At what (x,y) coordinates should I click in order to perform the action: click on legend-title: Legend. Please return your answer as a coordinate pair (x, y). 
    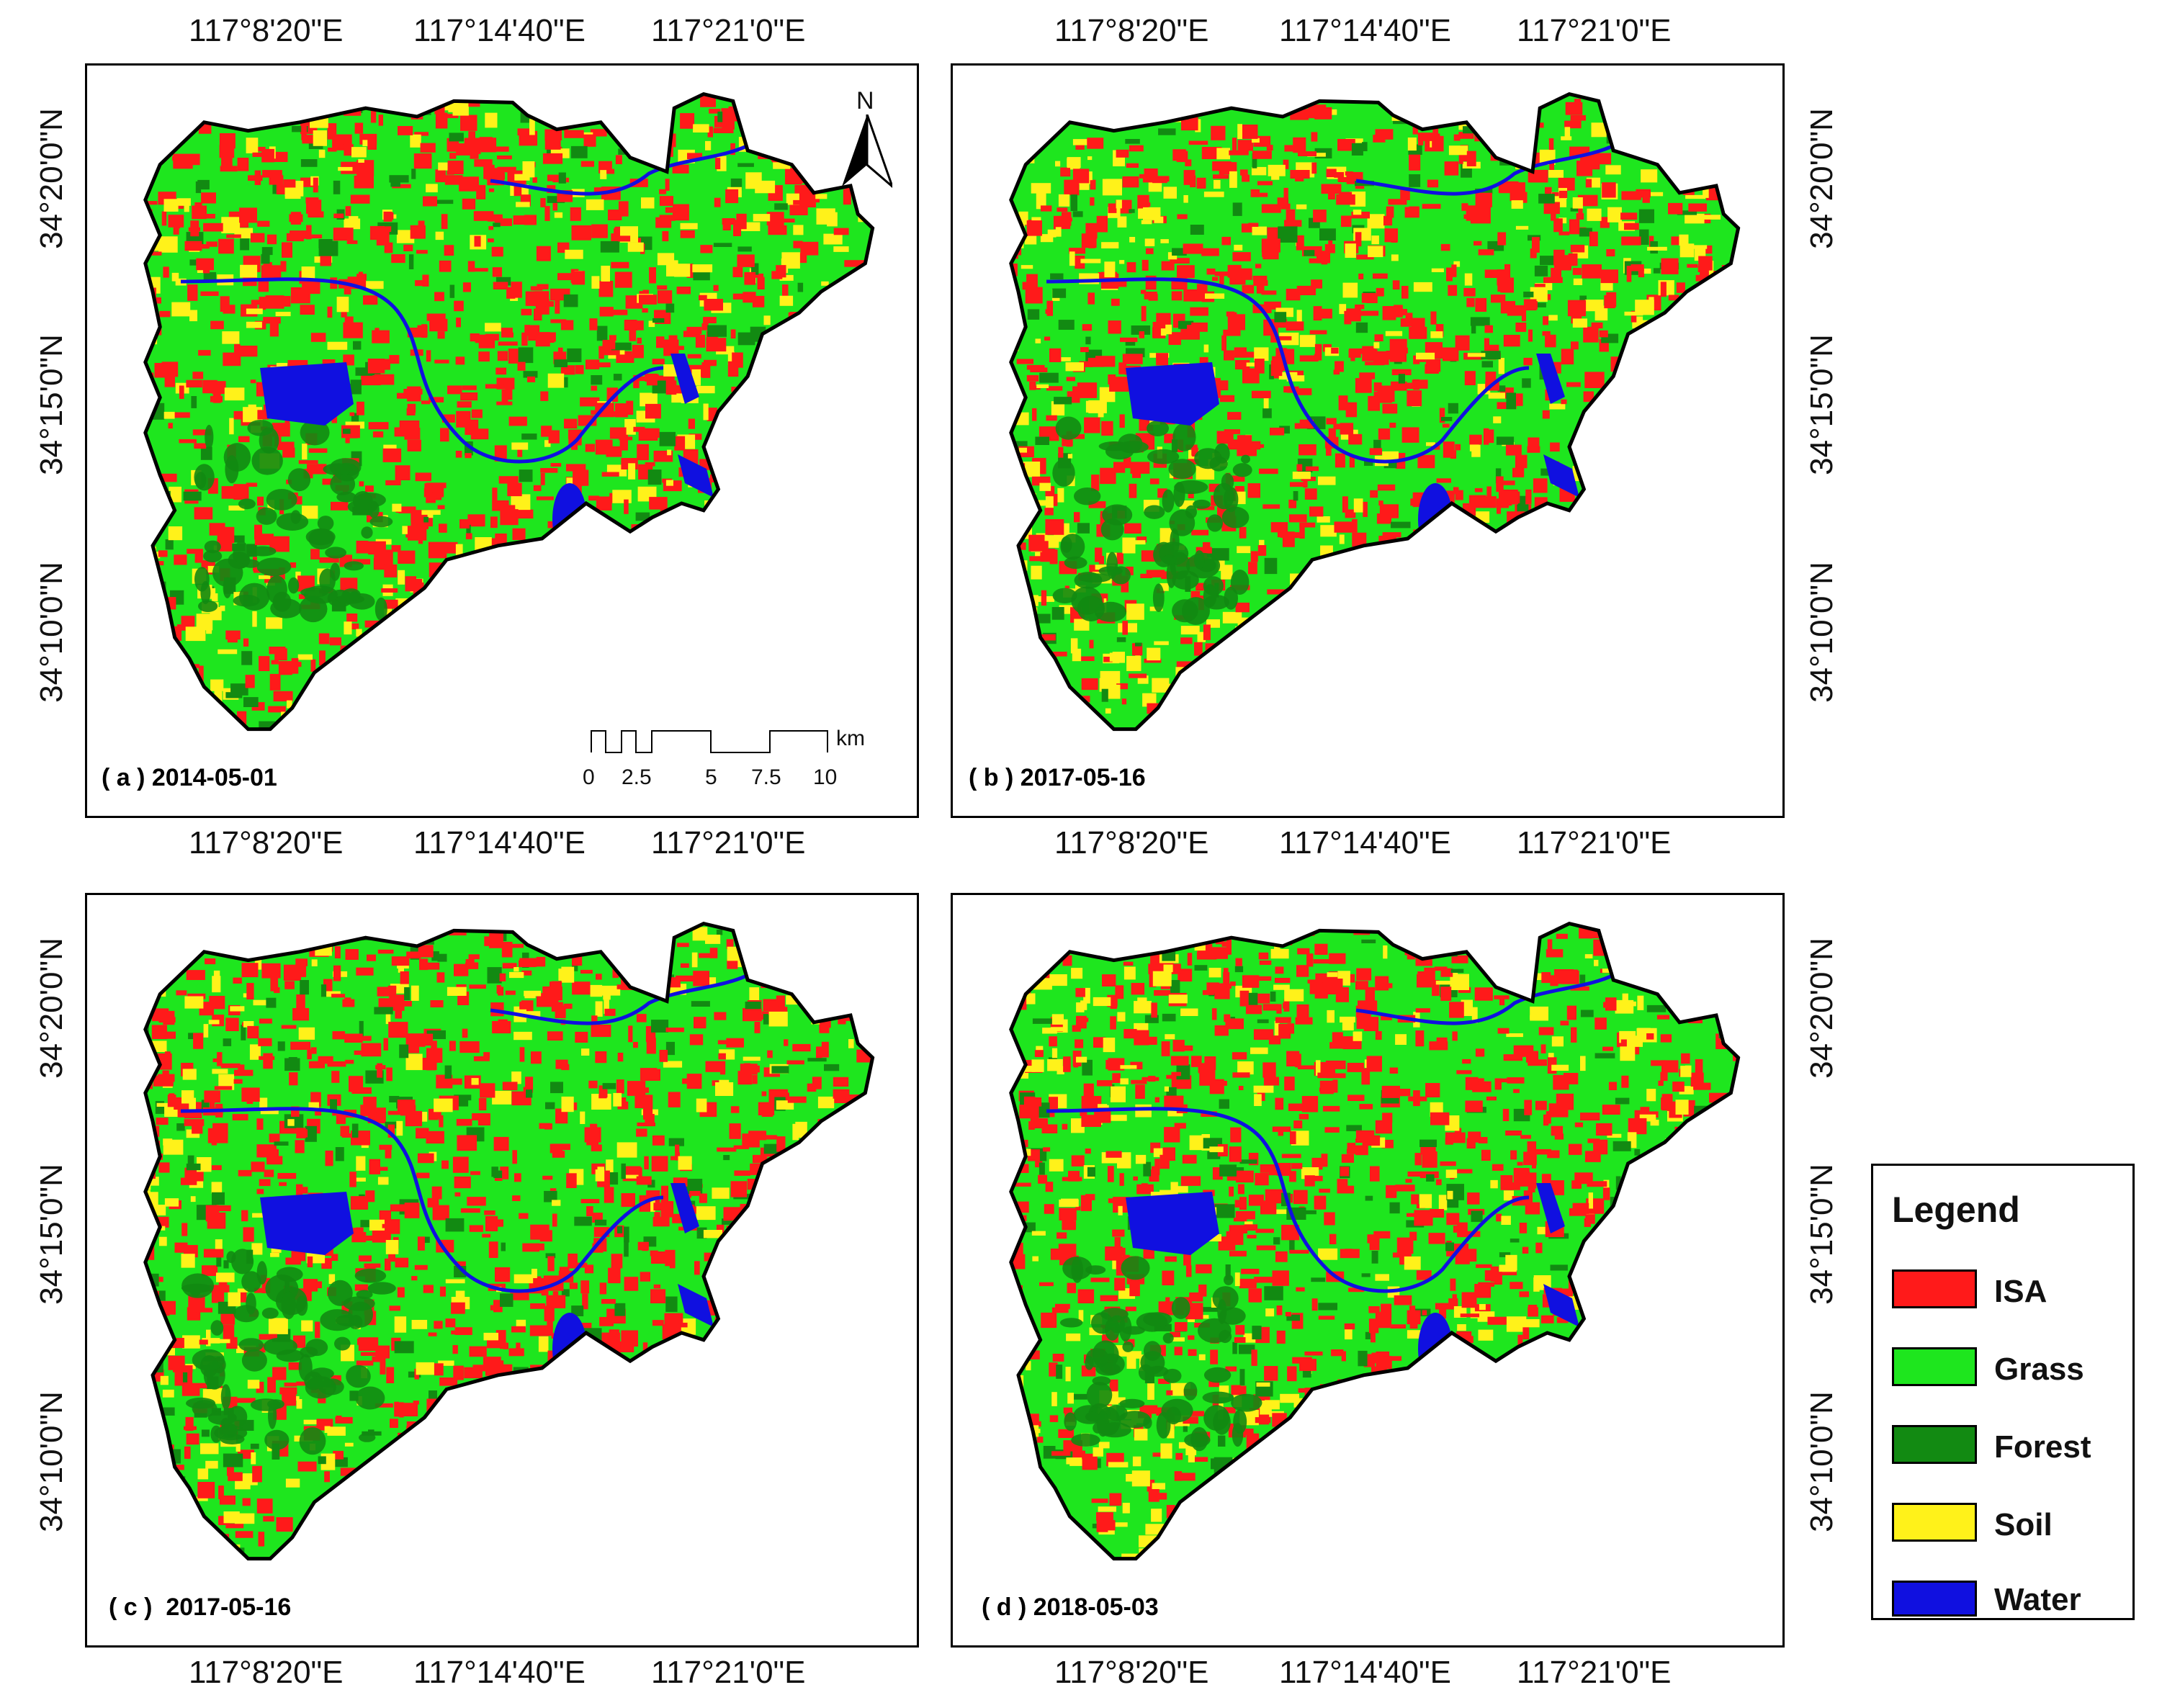
    Looking at the image, I should click on (1956, 1210).